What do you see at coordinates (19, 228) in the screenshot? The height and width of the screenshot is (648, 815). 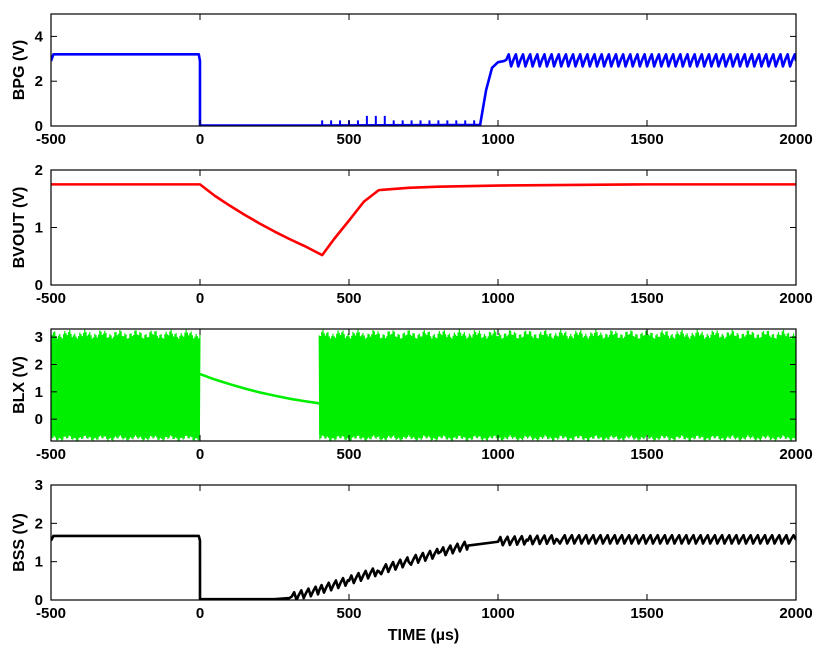 I see `y-axis-label-bvout: BVOUT (V)` at bounding box center [19, 228].